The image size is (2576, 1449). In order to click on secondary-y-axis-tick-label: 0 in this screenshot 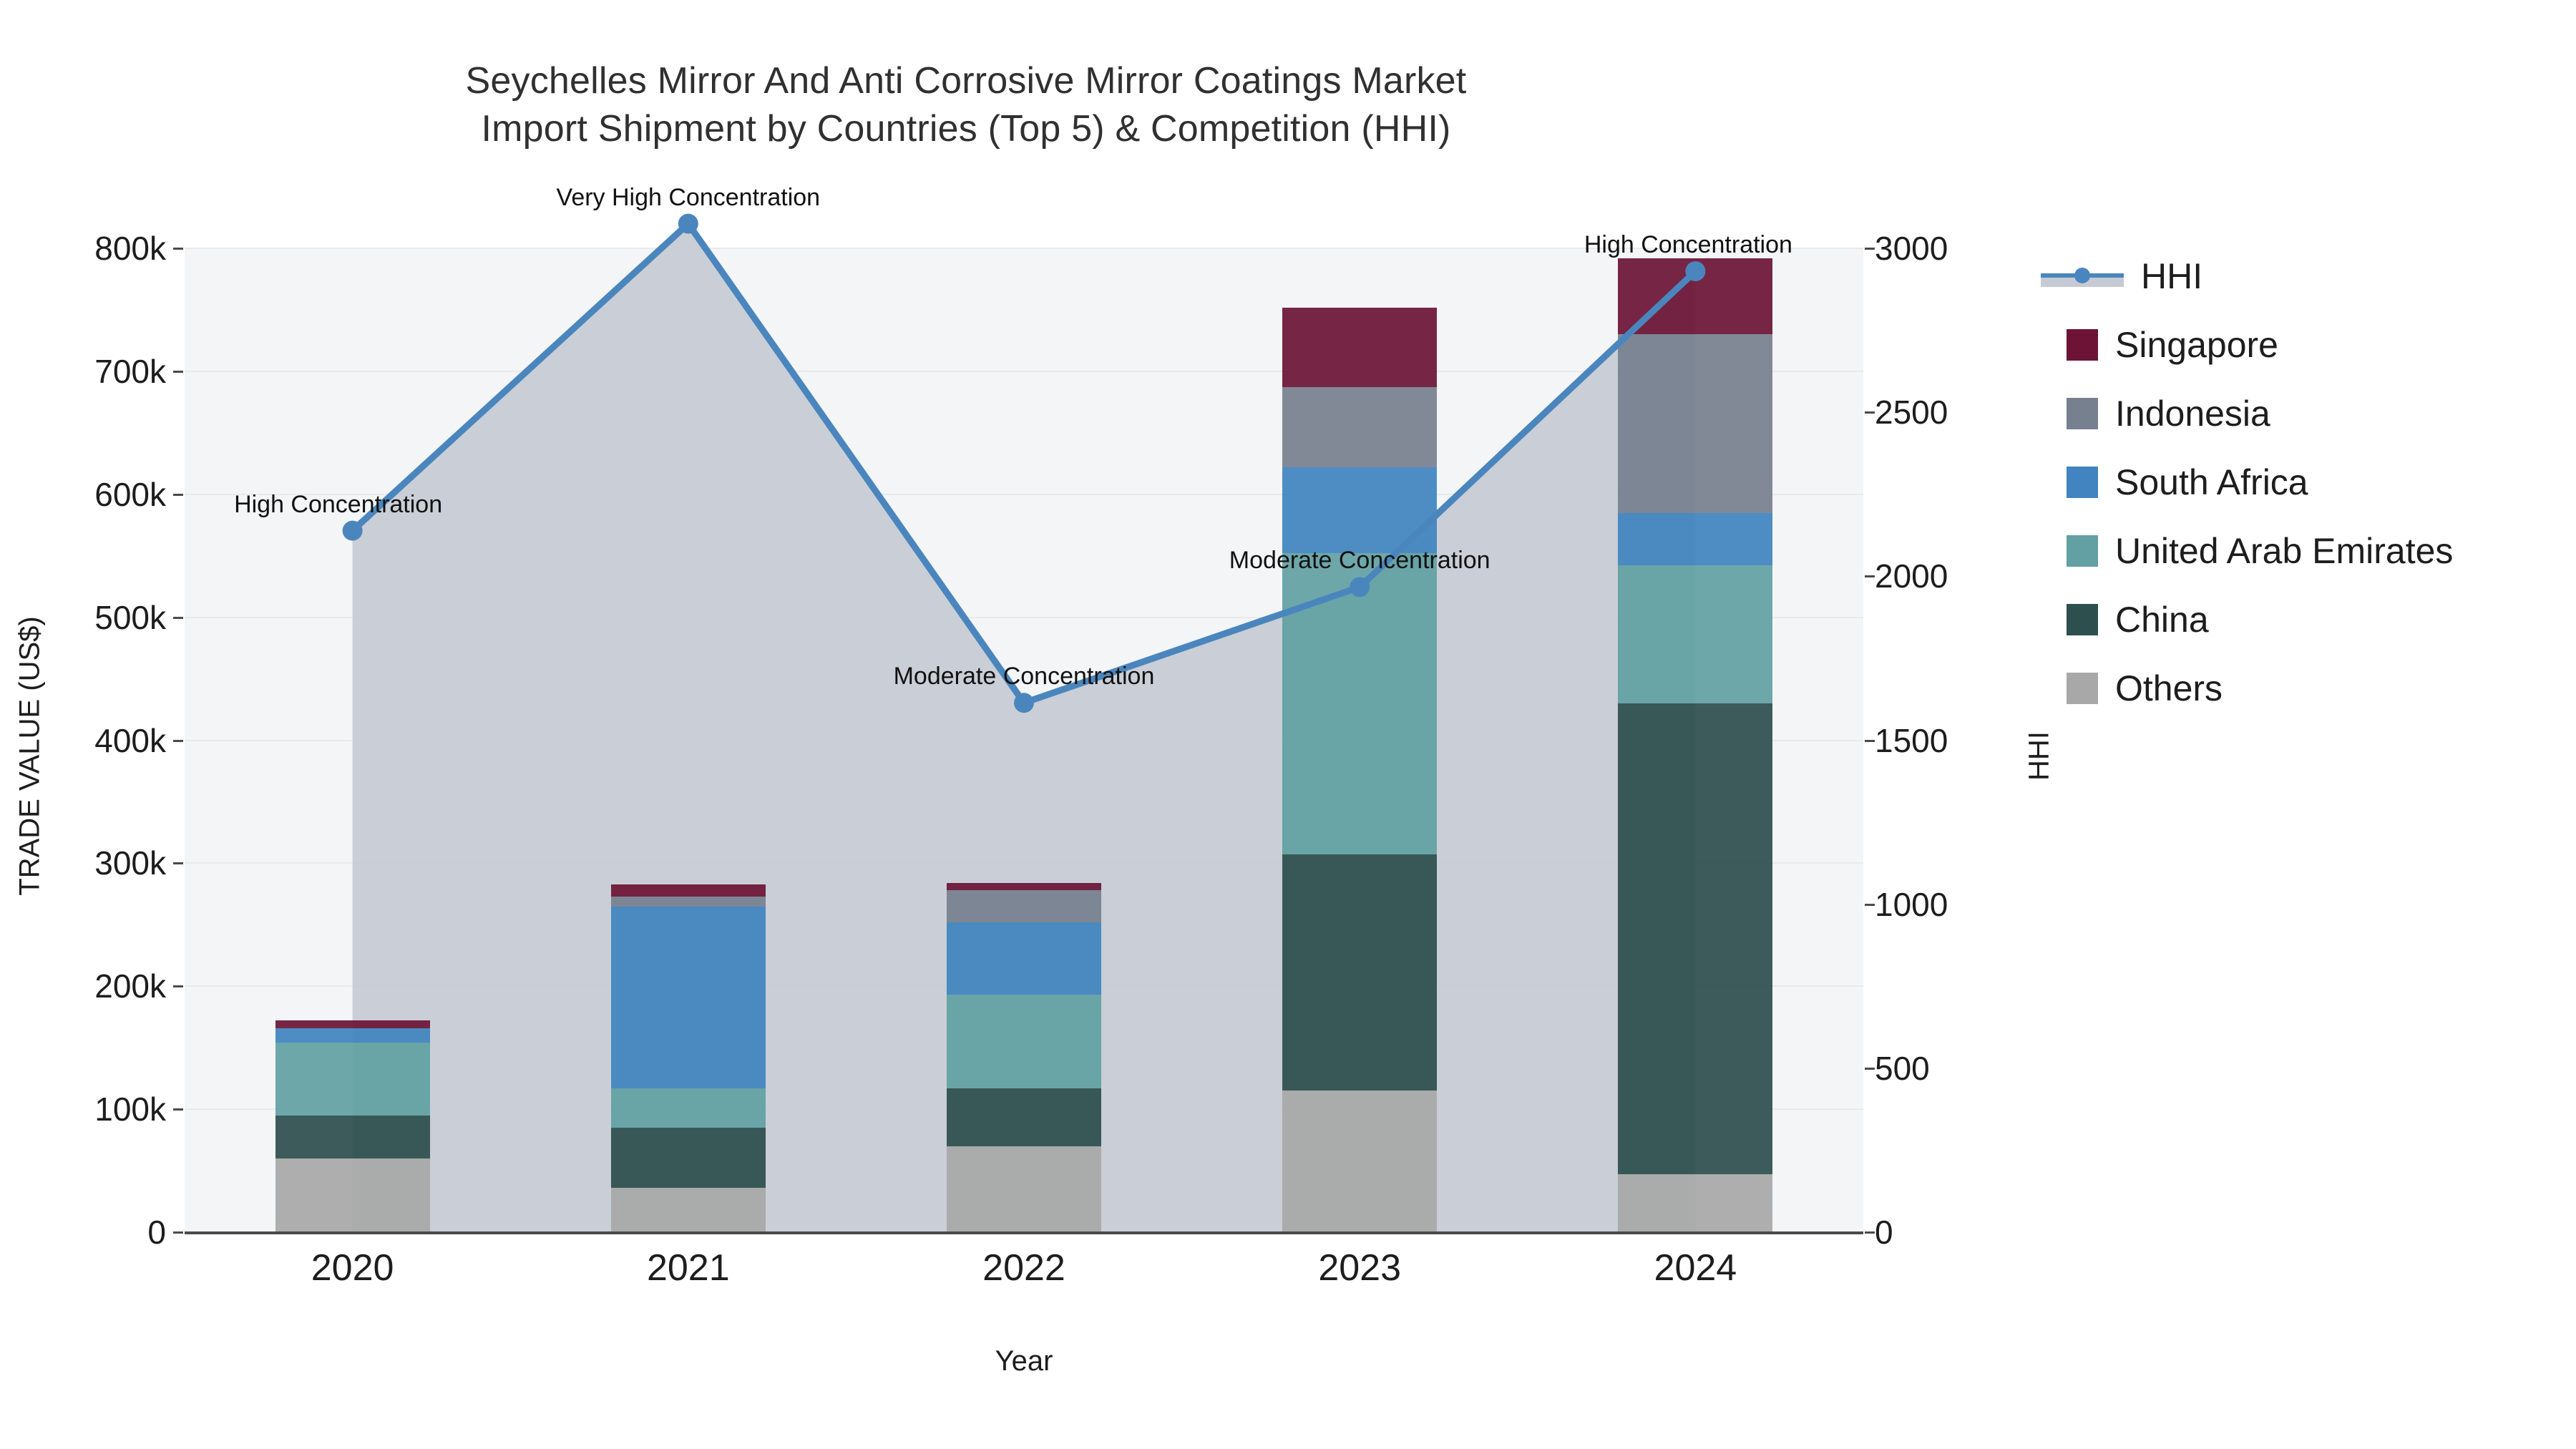, I will do `click(1884, 1232)`.